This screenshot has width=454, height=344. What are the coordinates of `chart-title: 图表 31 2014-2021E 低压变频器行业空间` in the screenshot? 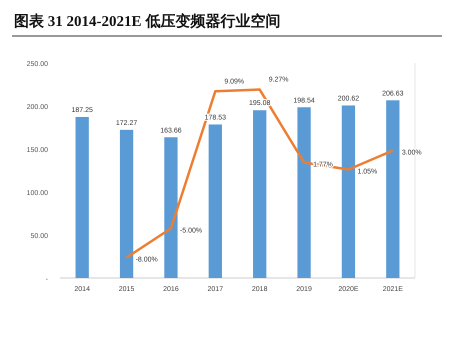 It's located at (147, 21).